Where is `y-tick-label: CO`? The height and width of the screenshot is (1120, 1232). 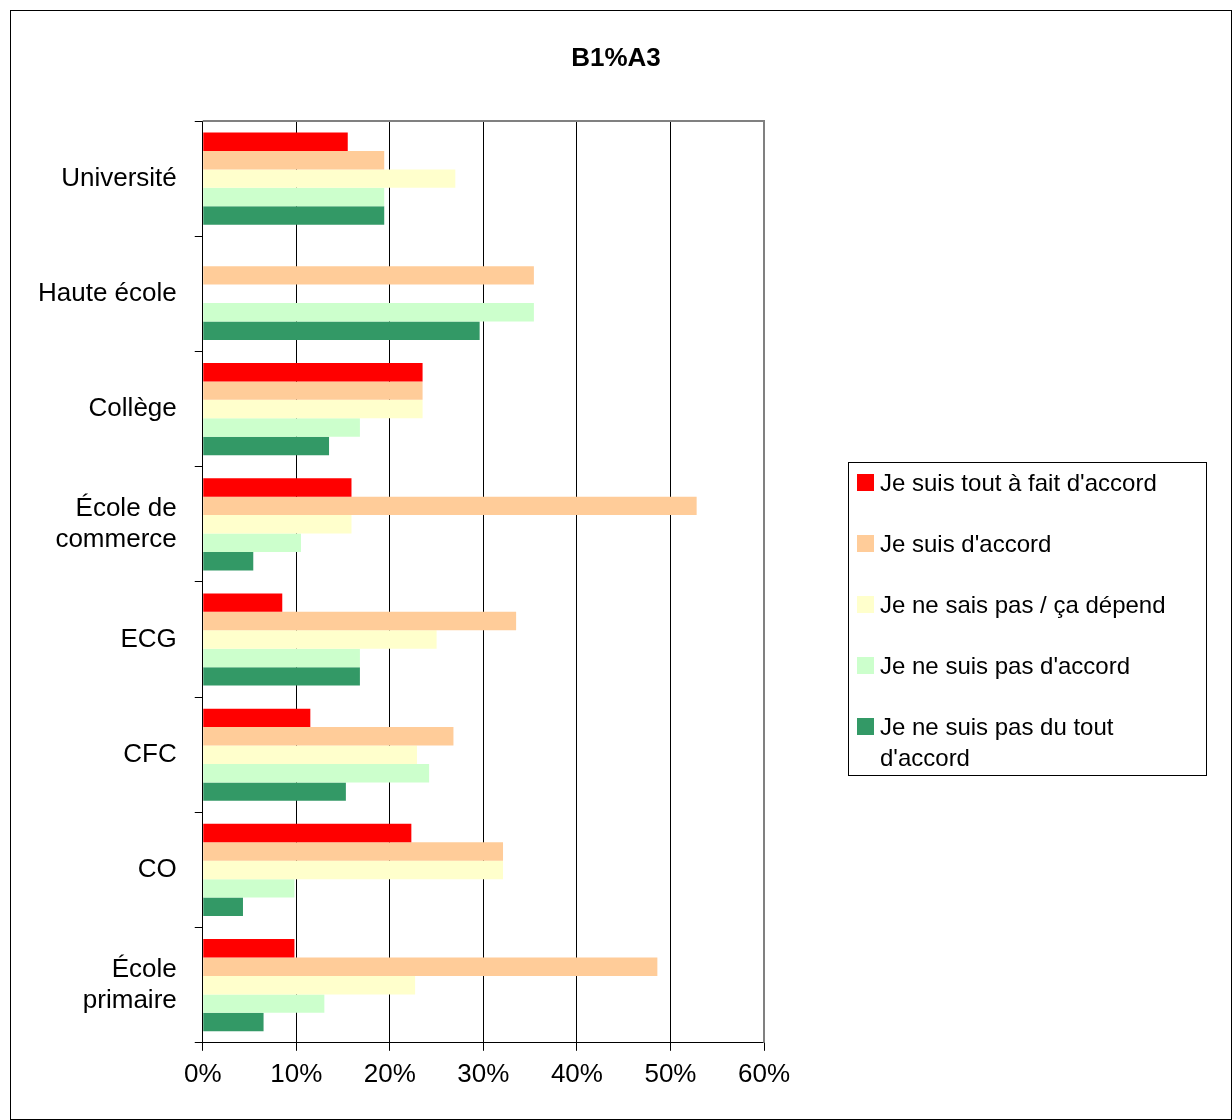 y-tick-label: CO is located at coordinates (157, 868).